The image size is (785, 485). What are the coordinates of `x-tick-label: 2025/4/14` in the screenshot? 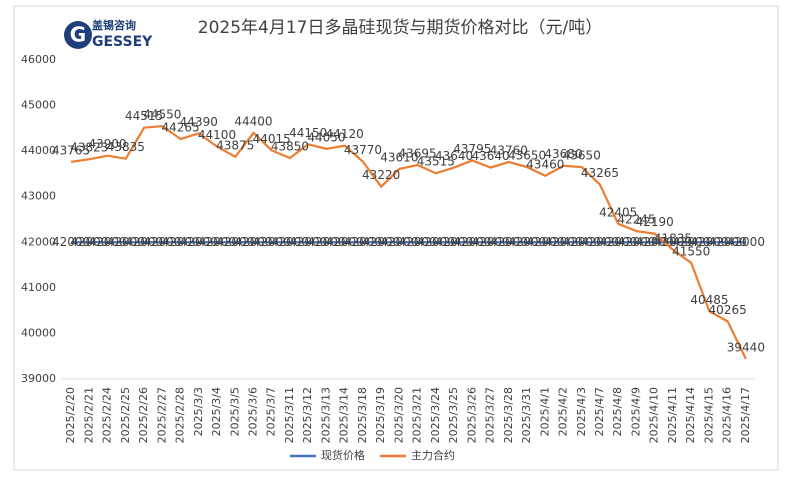 It's located at (690, 415).